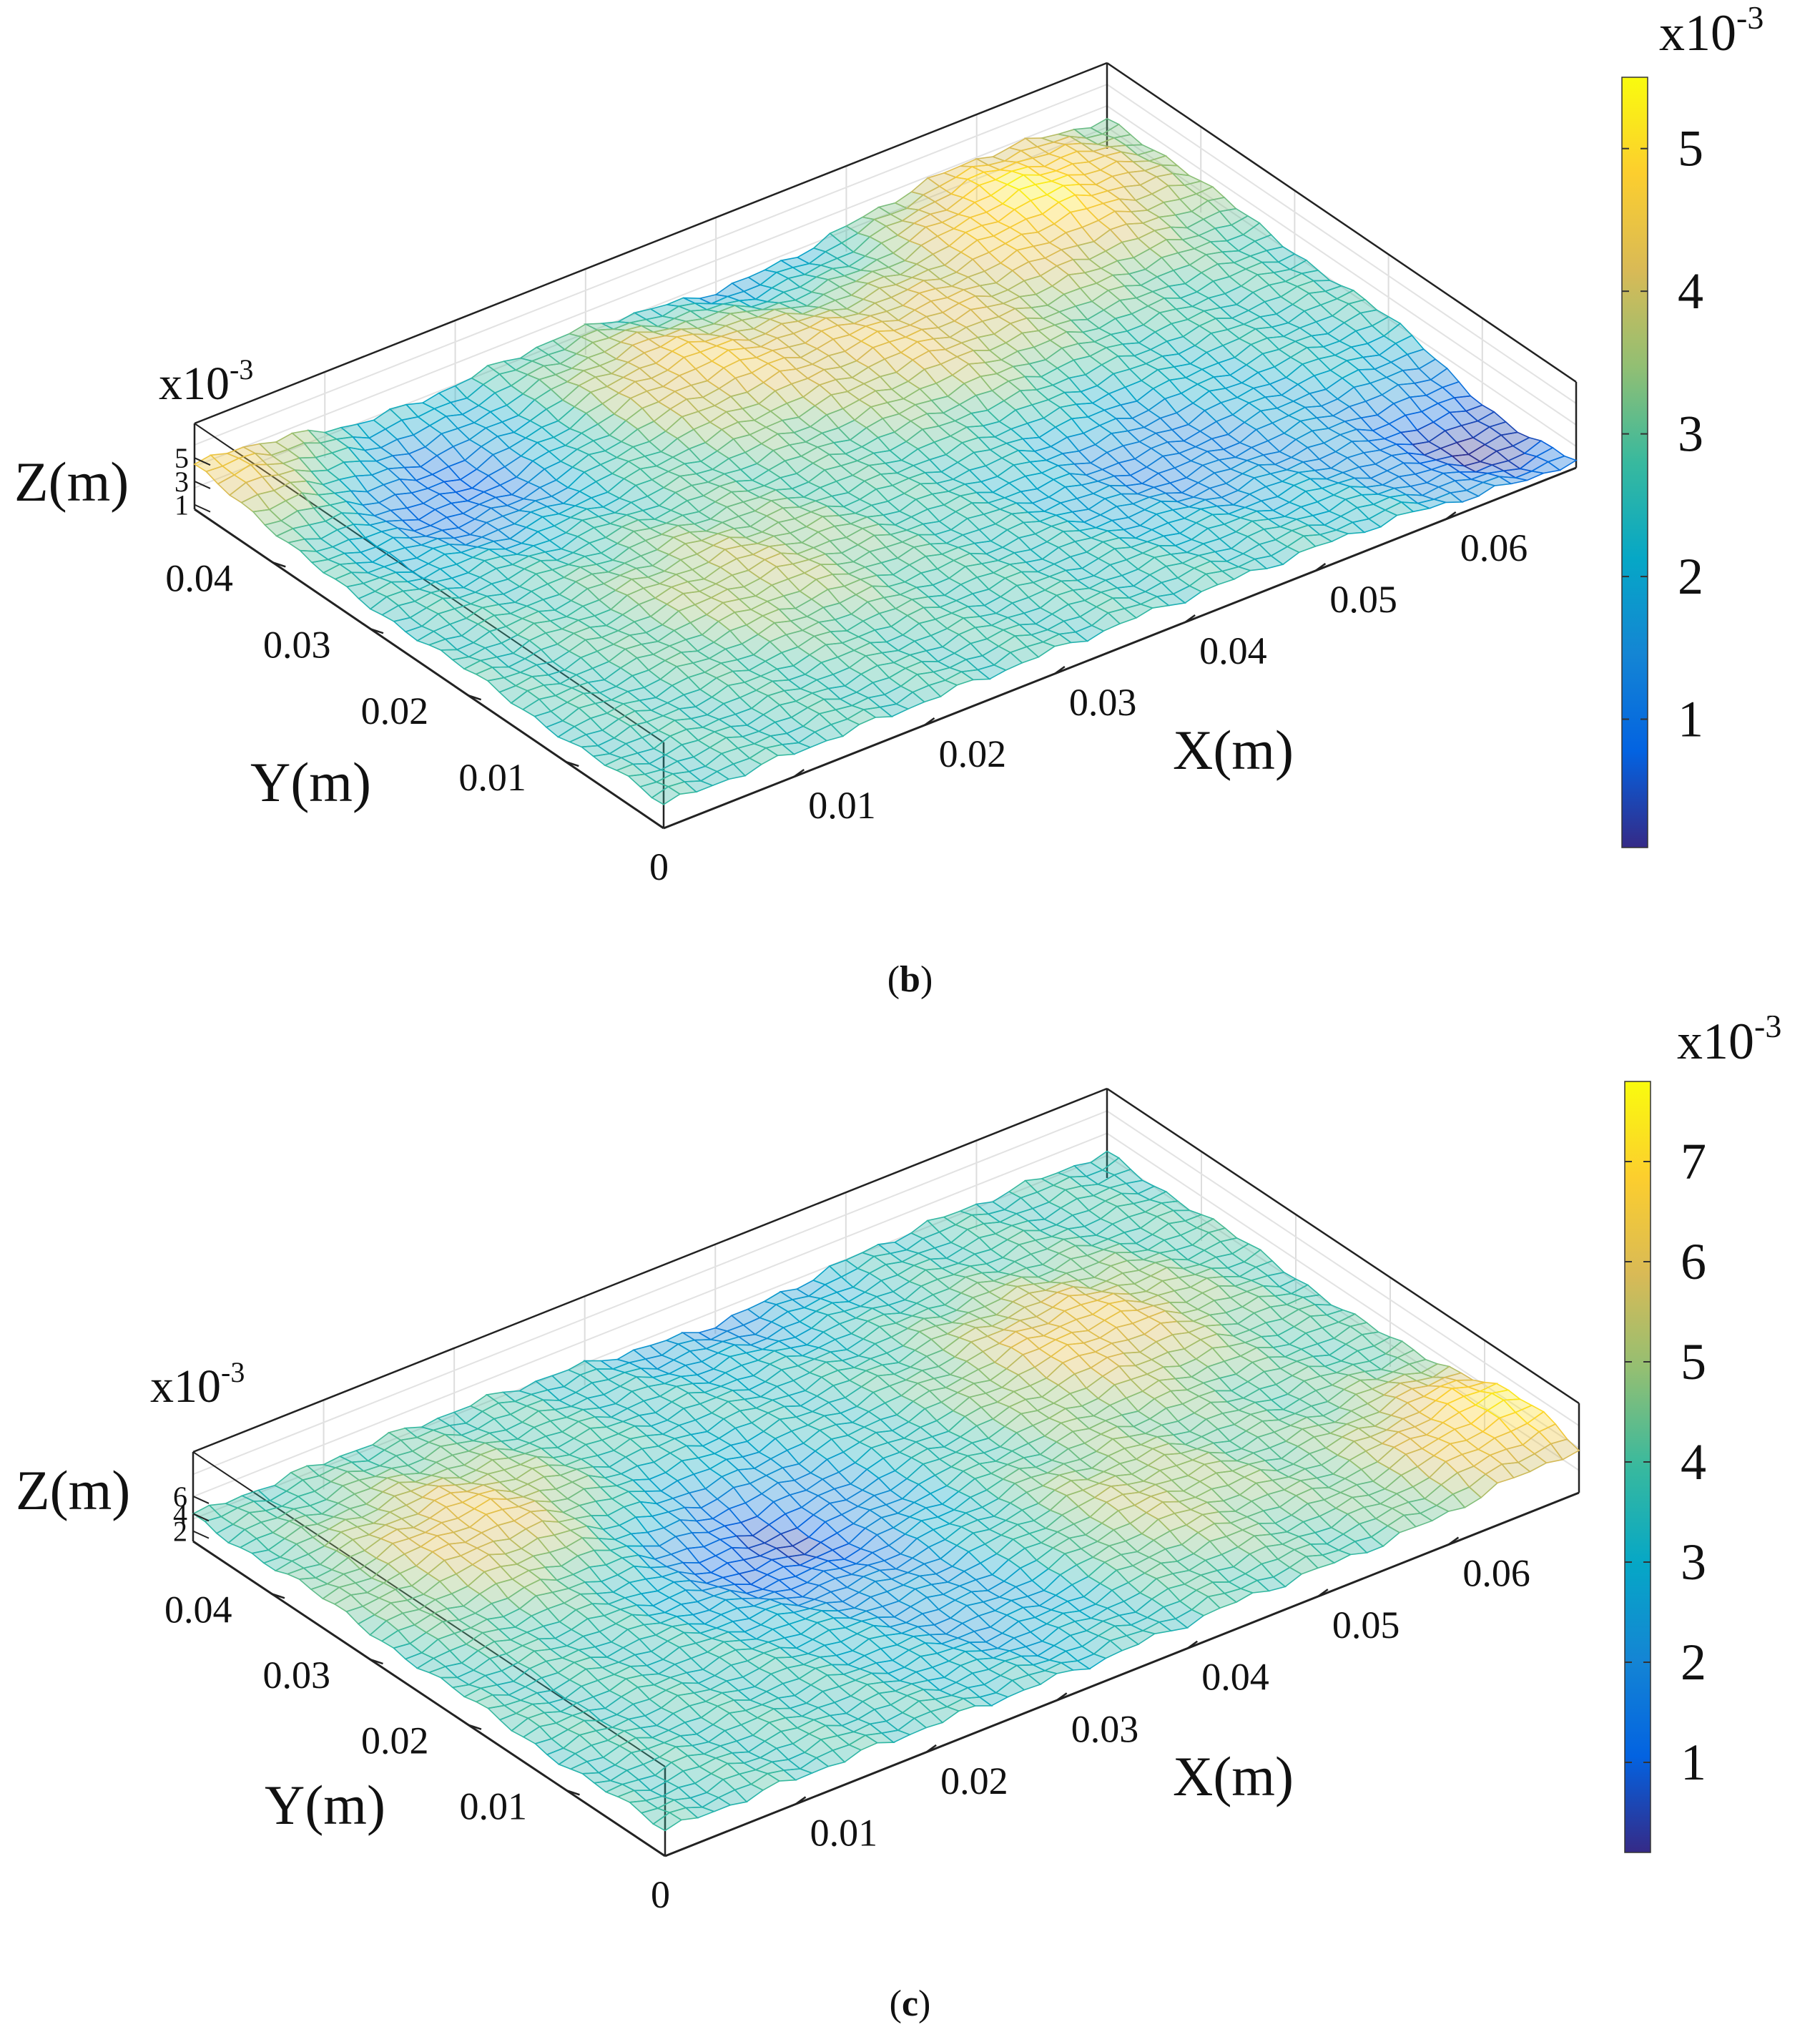 This screenshot has width=1820, height=2032. What do you see at coordinates (893, 979) in the screenshot?
I see `caption-open: (` at bounding box center [893, 979].